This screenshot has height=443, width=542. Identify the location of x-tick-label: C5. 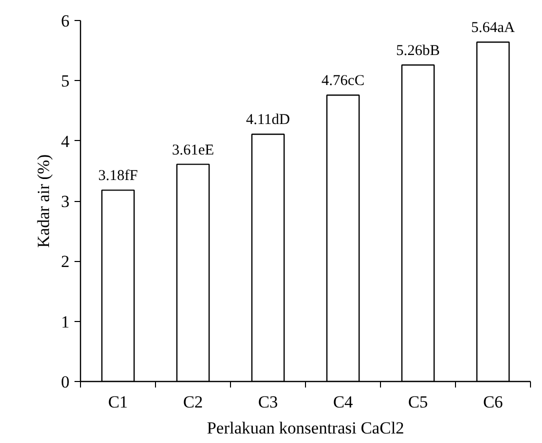
(418, 402).